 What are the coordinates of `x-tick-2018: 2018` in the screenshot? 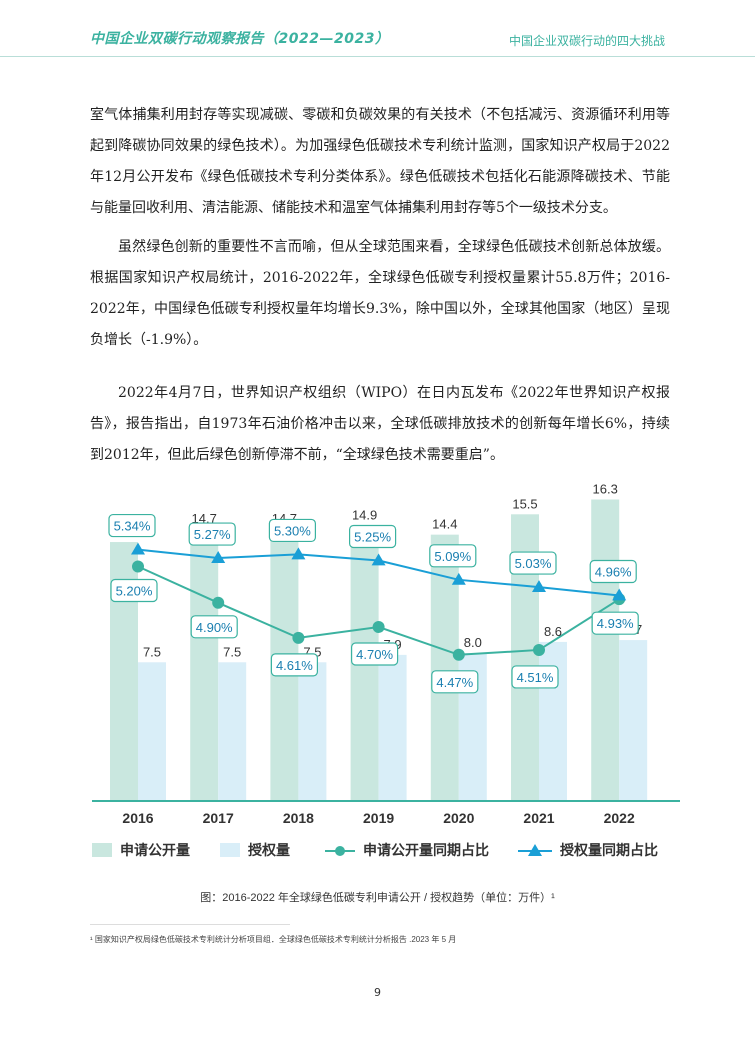 It's located at (298, 818).